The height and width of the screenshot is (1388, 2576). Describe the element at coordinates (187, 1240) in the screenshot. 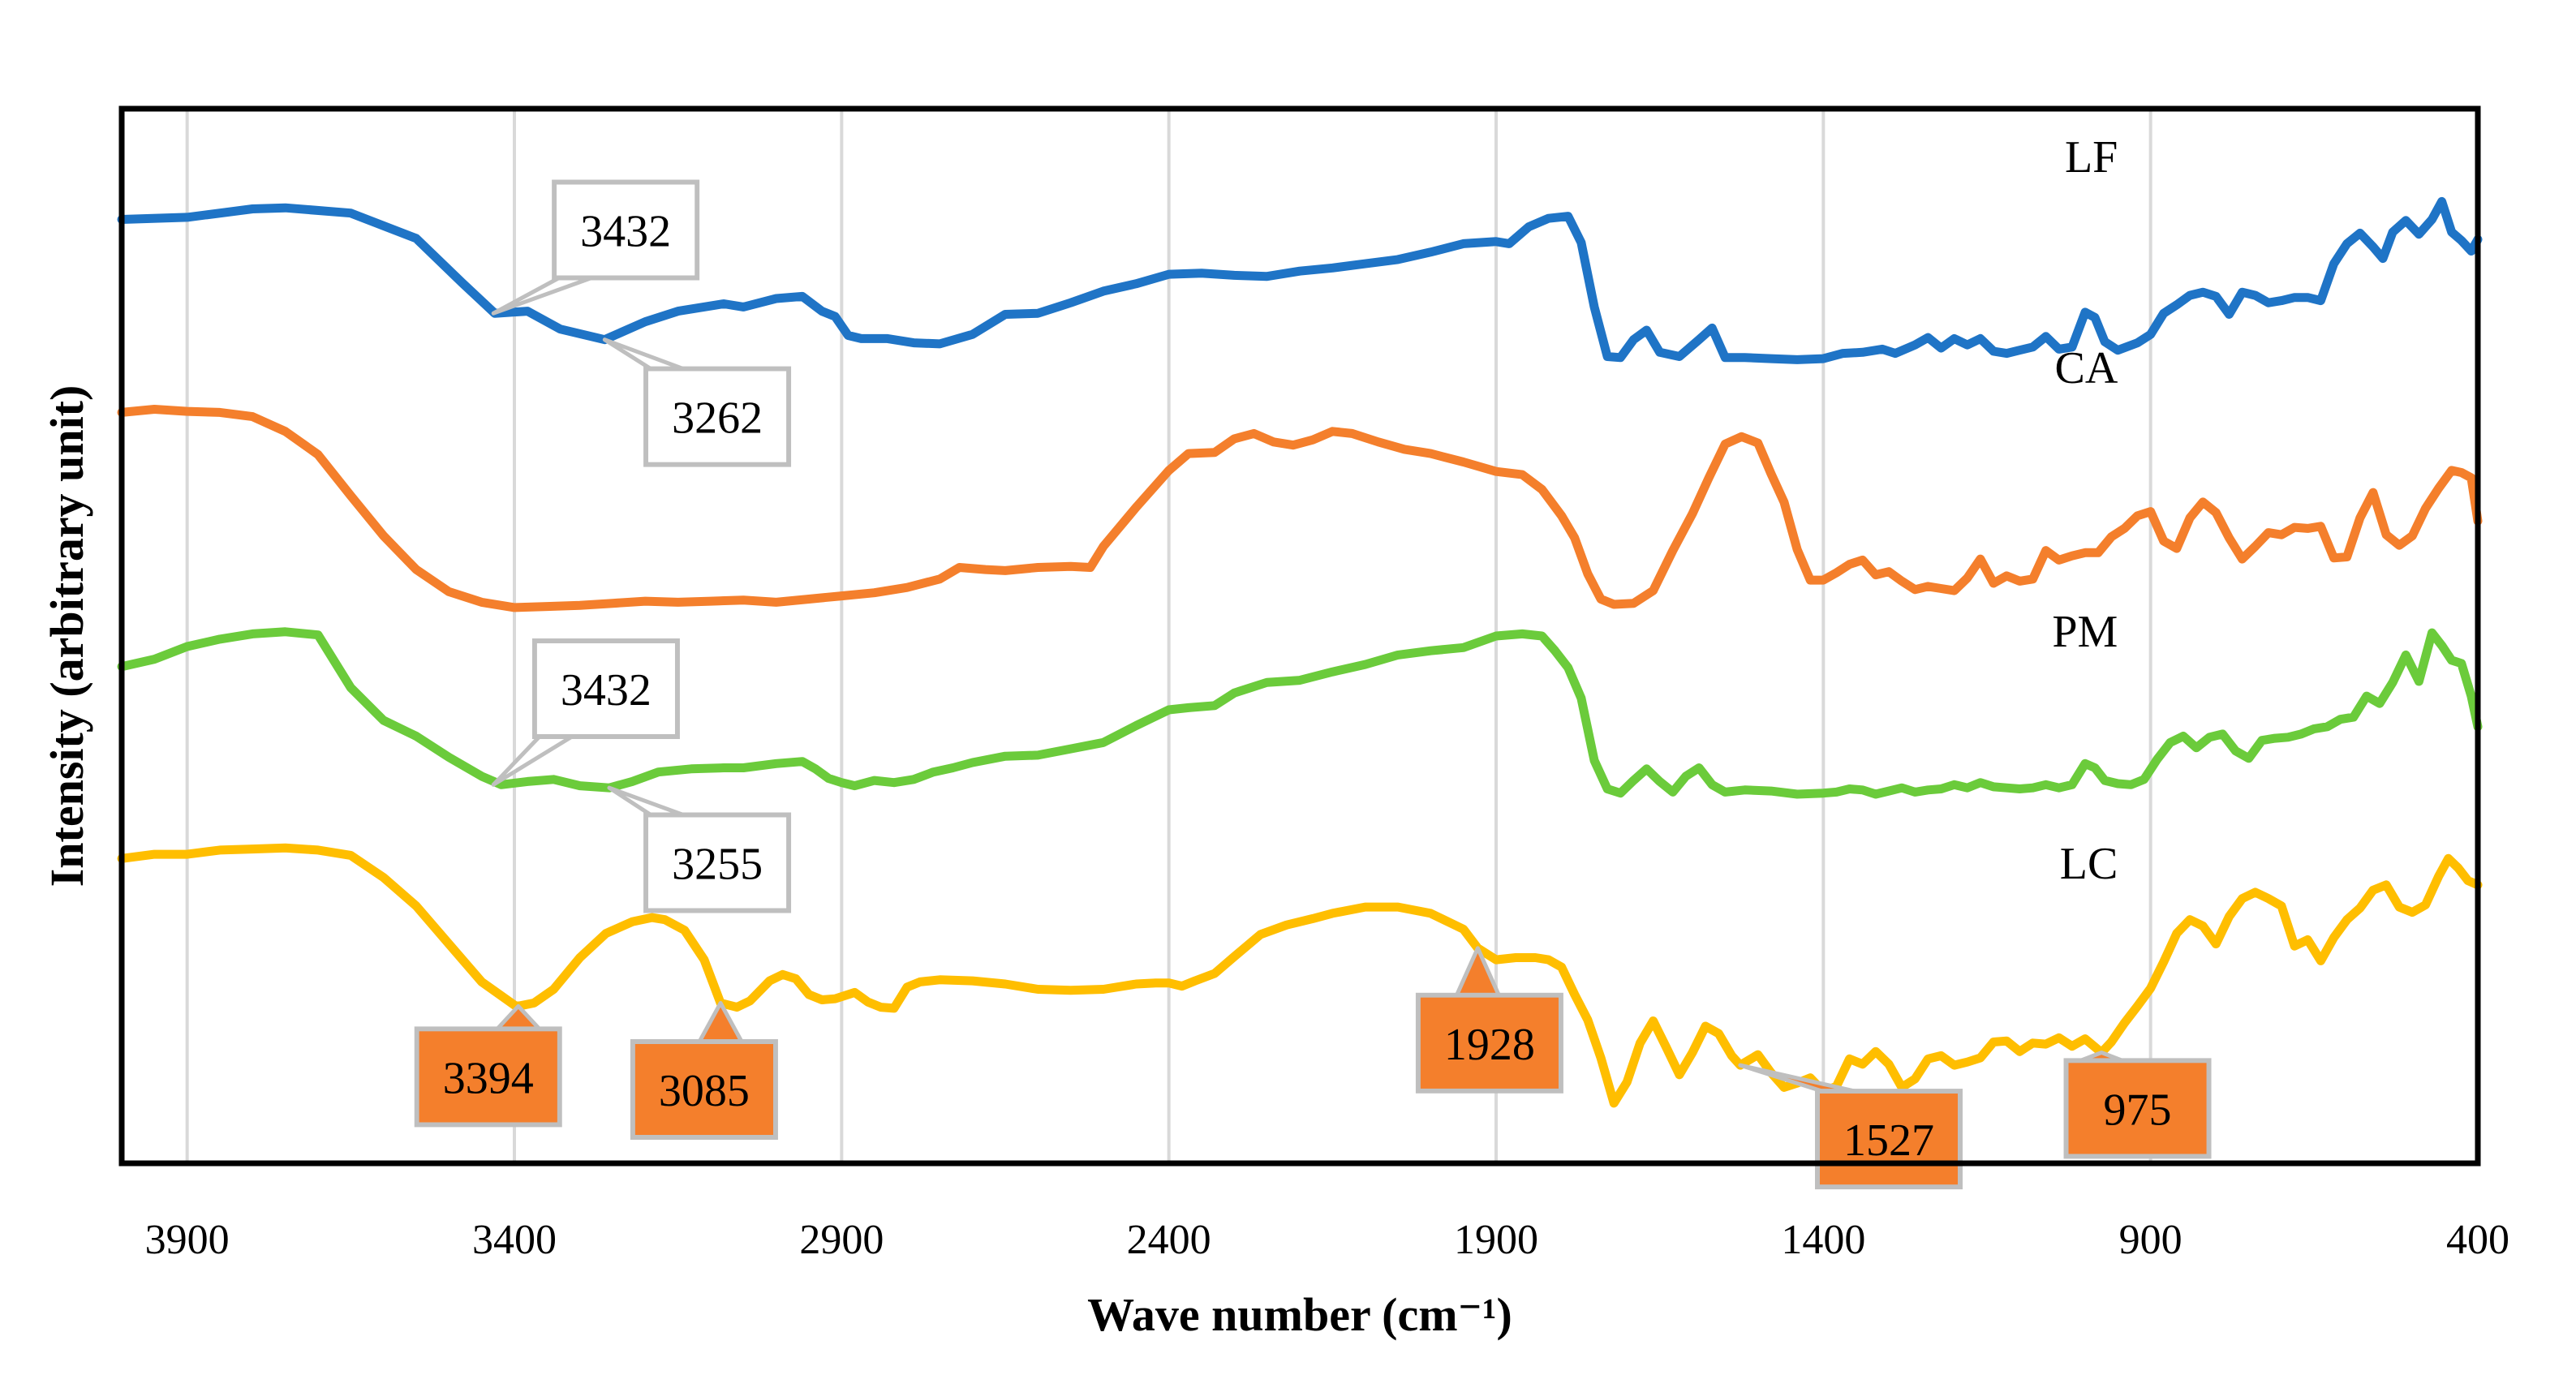

I see `x-tick-label-3900: 3900` at that location.